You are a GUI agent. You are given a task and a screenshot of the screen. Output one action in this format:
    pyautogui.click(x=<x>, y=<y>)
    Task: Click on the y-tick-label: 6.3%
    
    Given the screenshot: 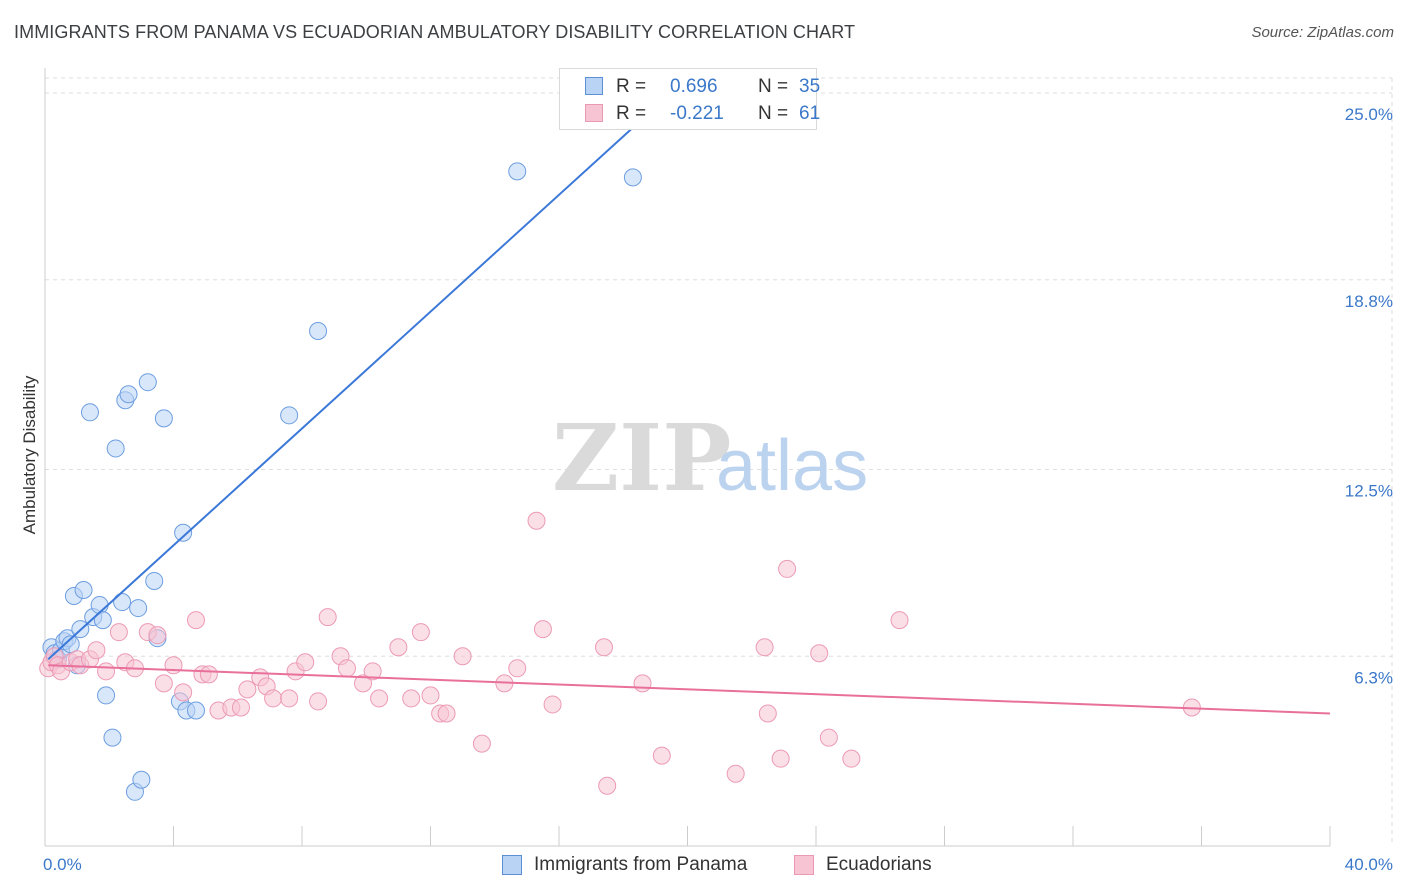 What is the action you would take?
    pyautogui.click(x=1373, y=677)
    